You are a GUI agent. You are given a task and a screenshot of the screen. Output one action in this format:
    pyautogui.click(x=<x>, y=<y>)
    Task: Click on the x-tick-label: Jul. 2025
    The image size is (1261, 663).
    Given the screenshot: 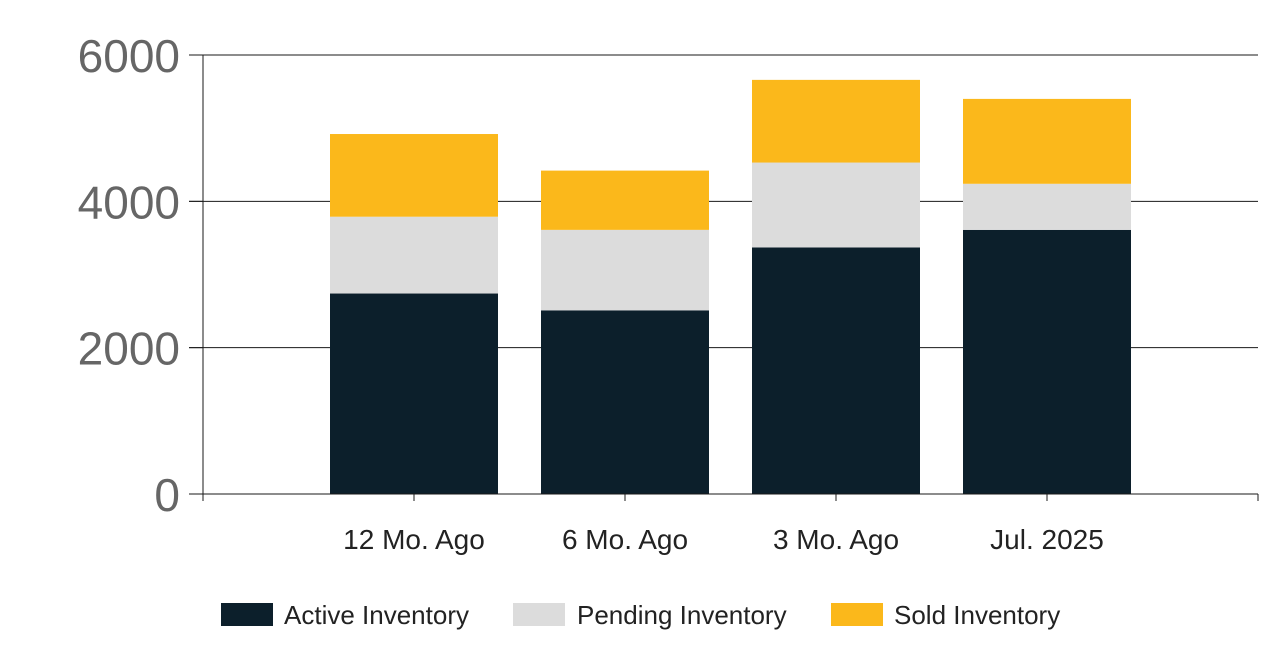 What is the action you would take?
    pyautogui.click(x=1047, y=539)
    